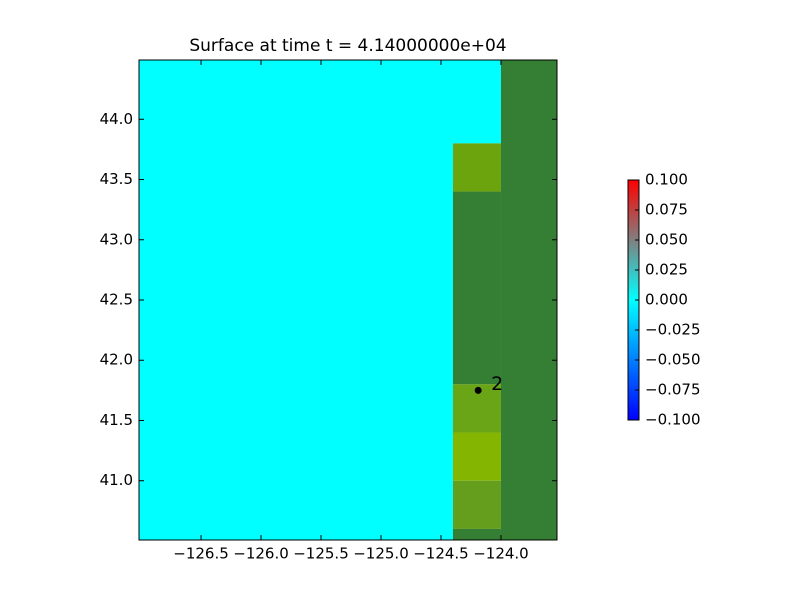 Image resolution: width=800 pixels, height=600 pixels. Describe the element at coordinates (666, 180) in the screenshot. I see `colorbar-tick-label: 0.100` at that location.